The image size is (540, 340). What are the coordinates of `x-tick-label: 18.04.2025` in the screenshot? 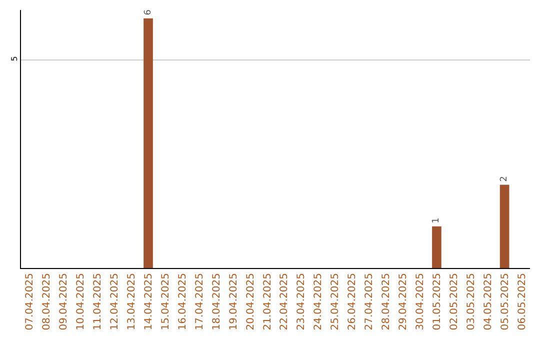 It's located at (216, 301).